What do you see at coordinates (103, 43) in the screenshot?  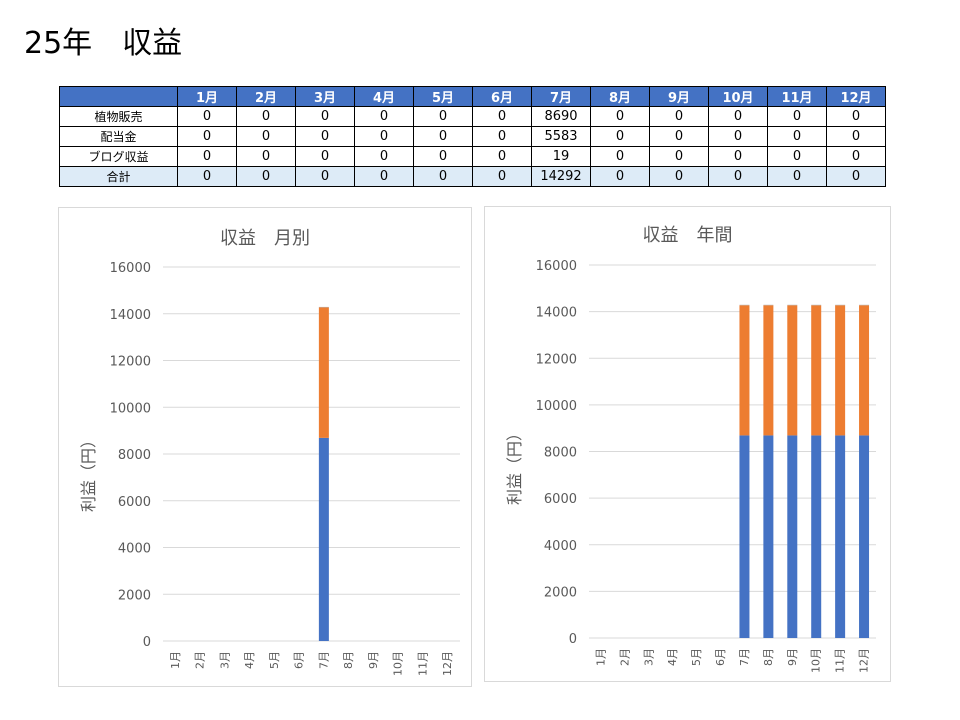 I see `page-title: 25年 収益` at bounding box center [103, 43].